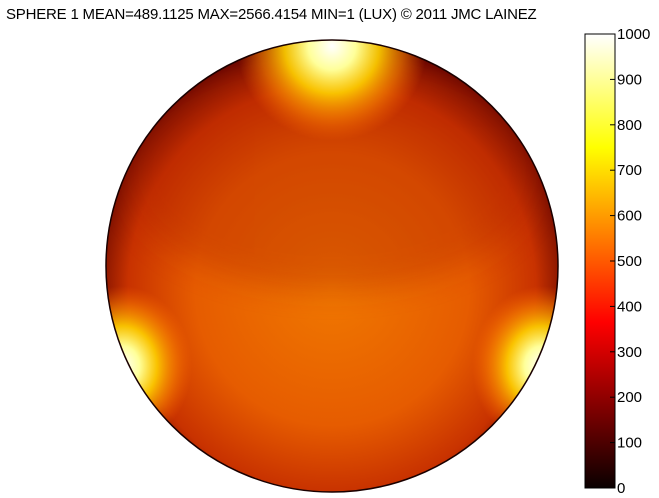  What do you see at coordinates (621, 488) in the screenshot?
I see `colorbar-tick-label: 0` at bounding box center [621, 488].